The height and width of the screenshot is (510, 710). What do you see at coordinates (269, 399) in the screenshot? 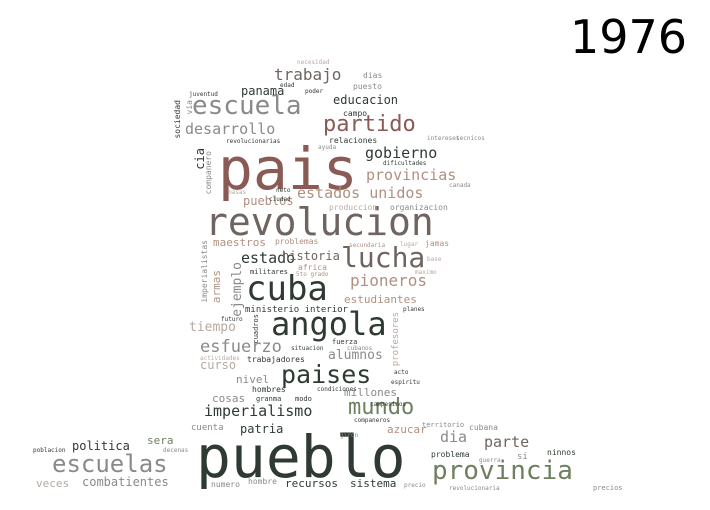
I see `cloud-word: granma` at bounding box center [269, 399].